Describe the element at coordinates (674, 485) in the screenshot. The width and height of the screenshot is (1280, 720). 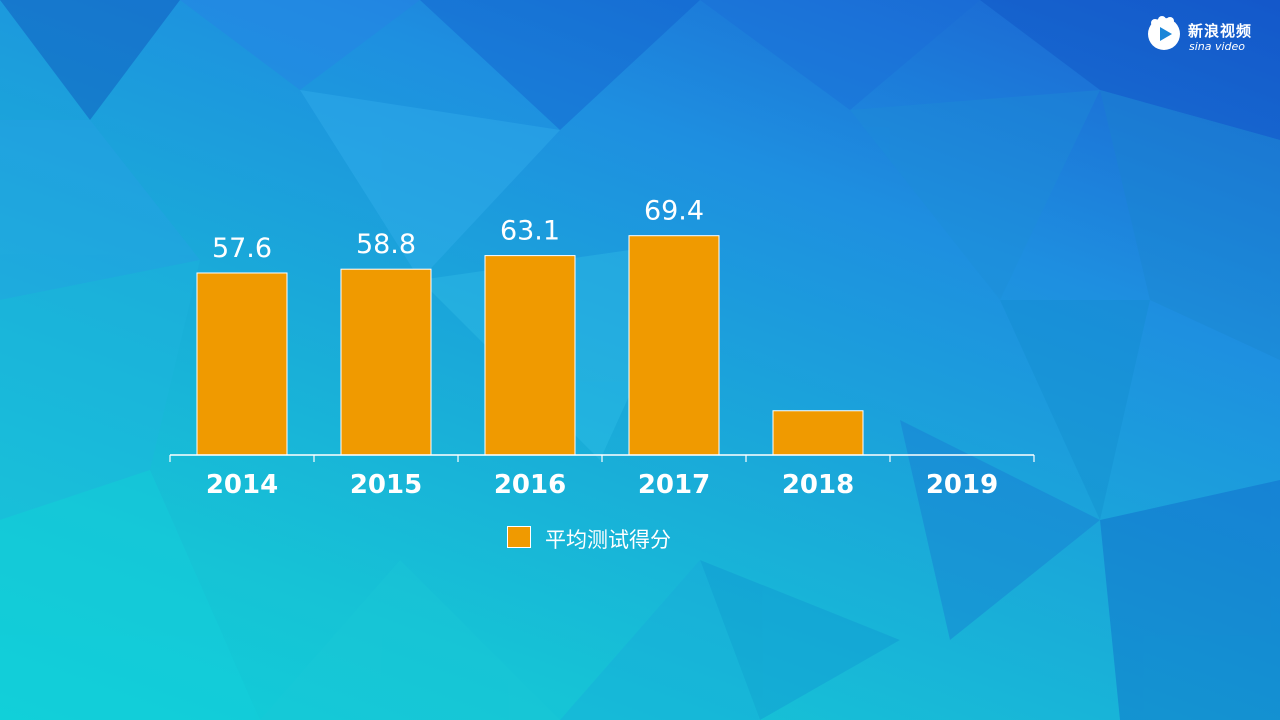
I see `x-tick-label-2017: 2017` at that location.